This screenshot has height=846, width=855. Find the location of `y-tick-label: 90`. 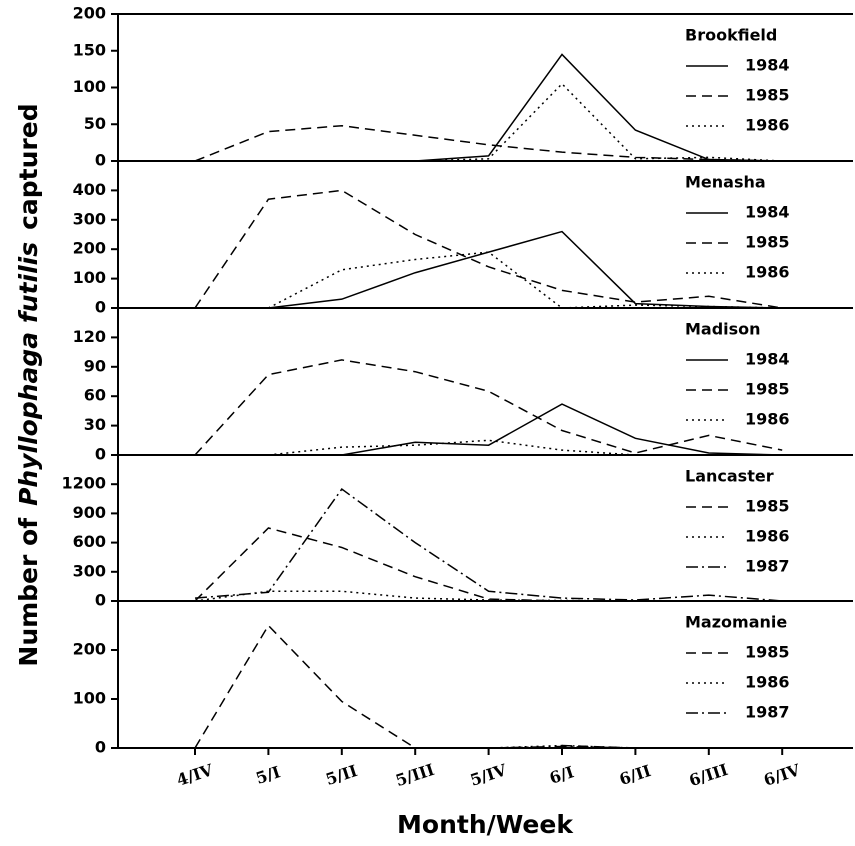

y-tick-label: 90 is located at coordinates (95, 365).